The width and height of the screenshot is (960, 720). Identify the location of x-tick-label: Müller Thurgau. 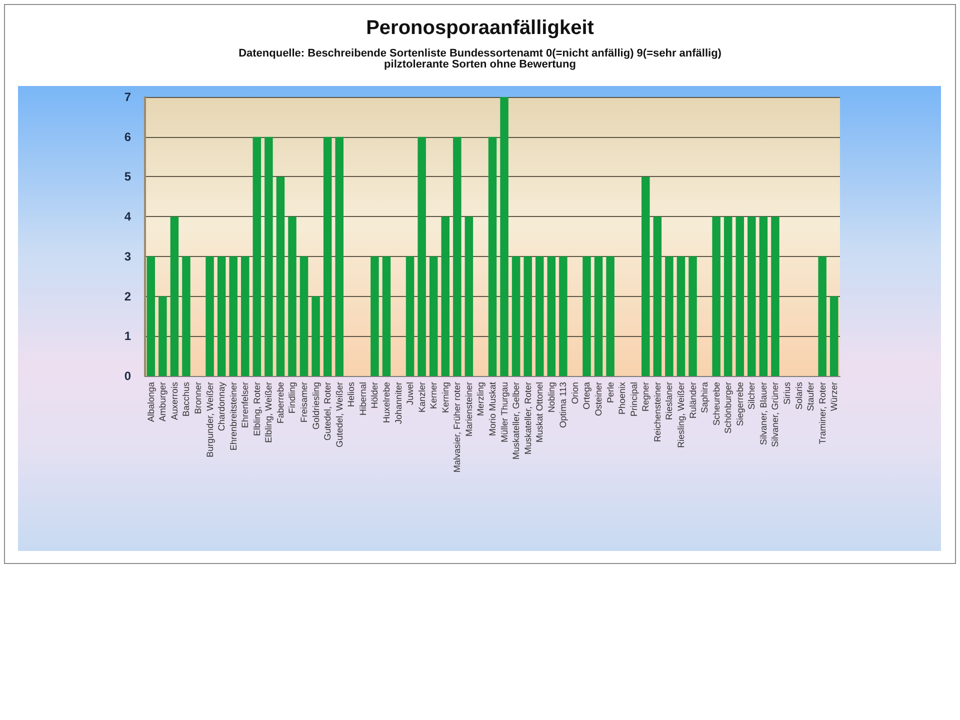
(504, 412).